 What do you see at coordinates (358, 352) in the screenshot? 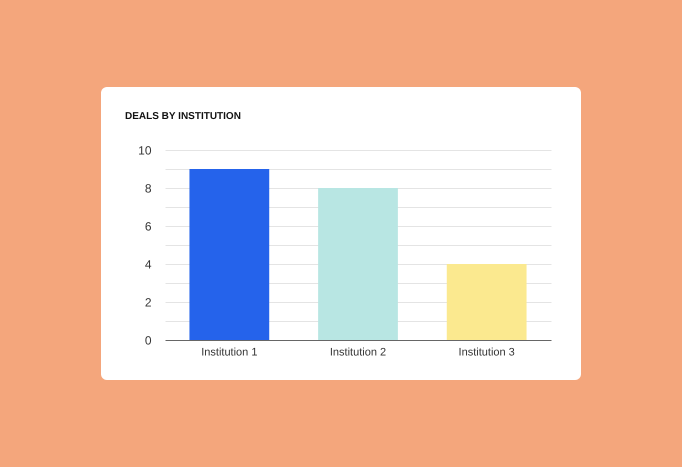
I see `x-tick-label: Institution 2` at bounding box center [358, 352].